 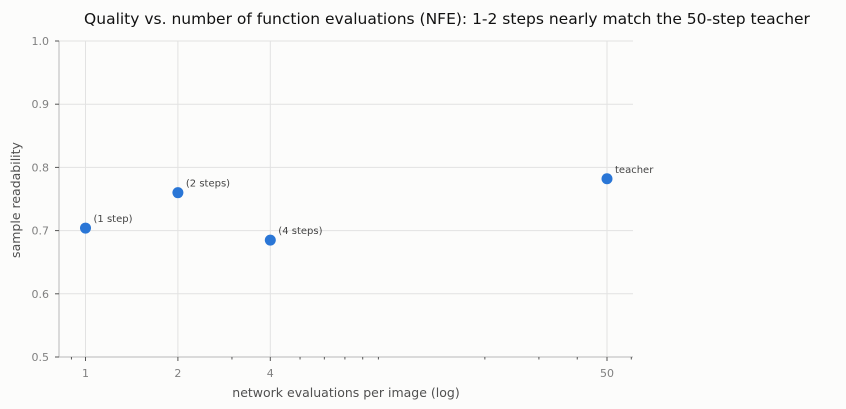 I want to click on point-label: (4 steps), so click(x=300, y=231).